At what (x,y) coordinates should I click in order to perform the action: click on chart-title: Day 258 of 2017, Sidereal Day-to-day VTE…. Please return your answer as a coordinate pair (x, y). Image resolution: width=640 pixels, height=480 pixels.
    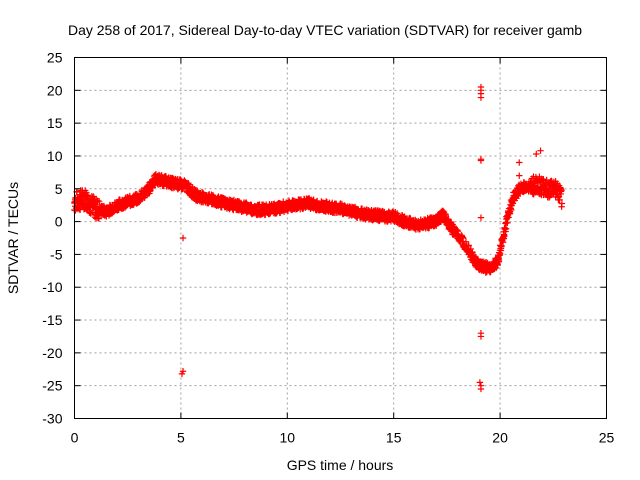
    Looking at the image, I should click on (325, 30).